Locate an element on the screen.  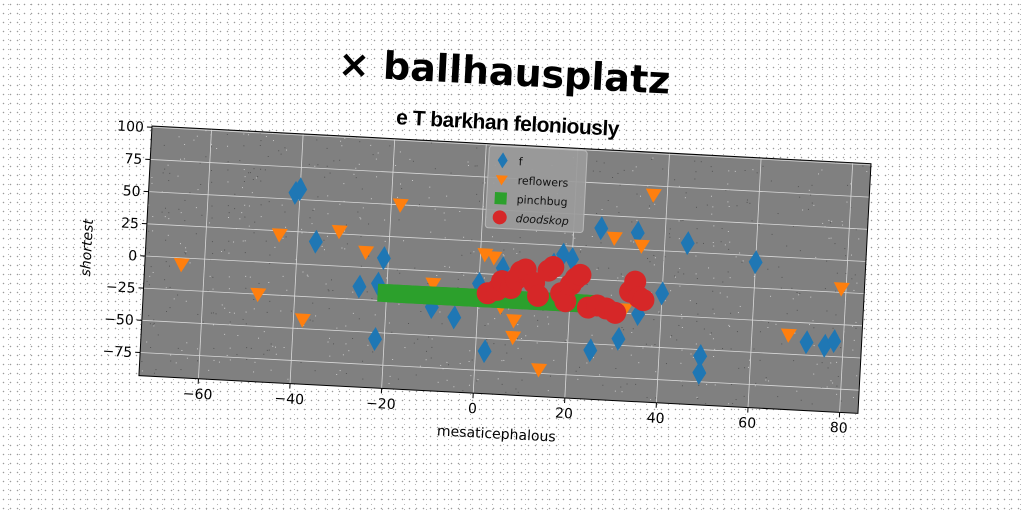
legend-marker-reflowers is located at coordinates (501, 180).